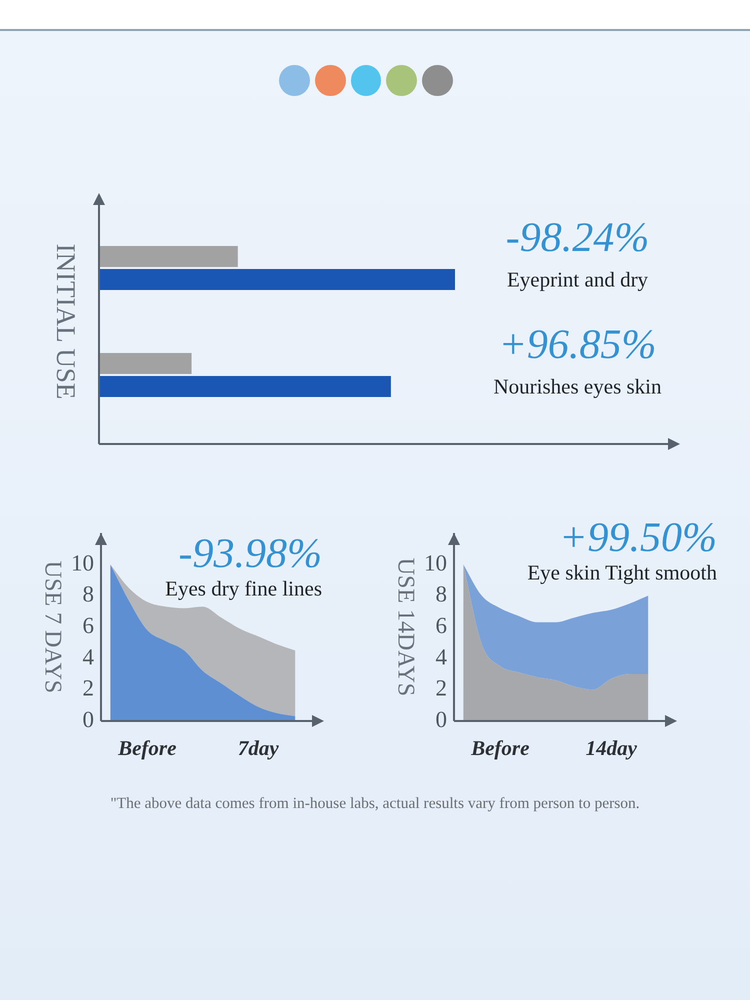 Image resolution: width=750 pixels, height=1000 pixels. I want to click on text: "The above data comes from in-house labs, actual results vary from person to person., so click(375, 804).